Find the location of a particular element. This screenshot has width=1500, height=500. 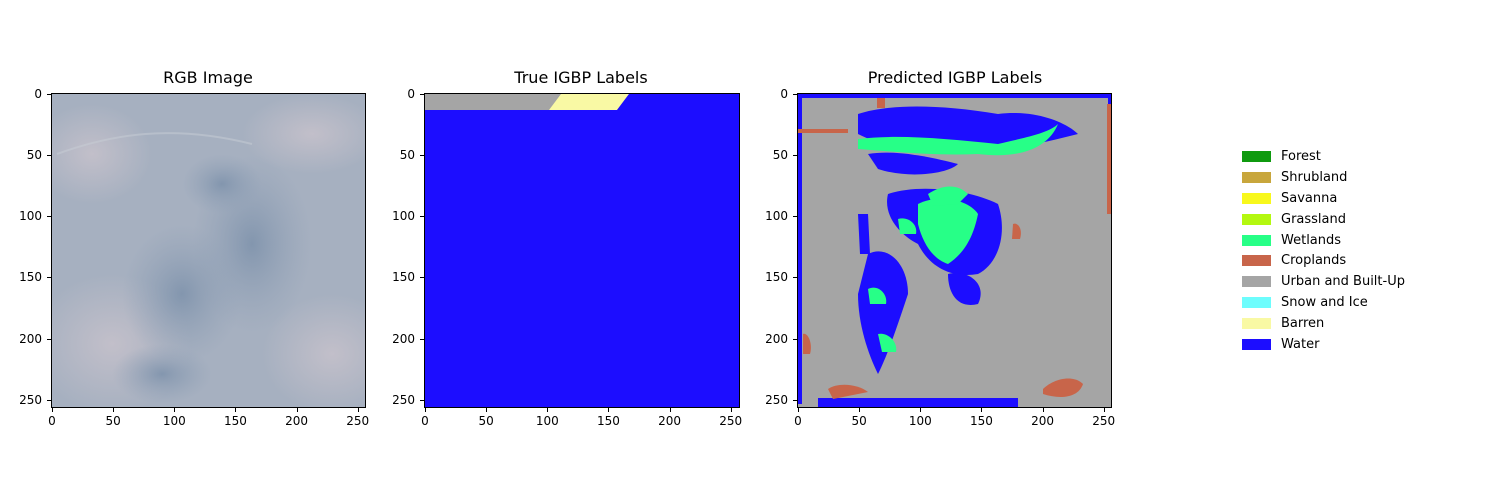

legend-item-savanna: Savanna is located at coordinates (1323, 198).